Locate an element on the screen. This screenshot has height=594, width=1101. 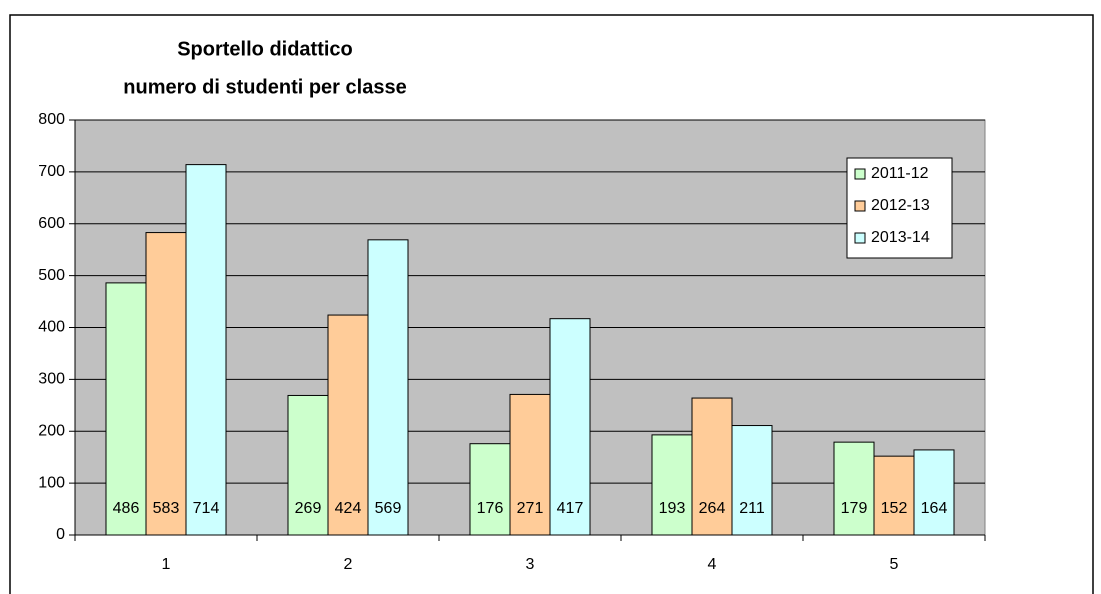
x-tick-label: 4 is located at coordinates (712, 564).